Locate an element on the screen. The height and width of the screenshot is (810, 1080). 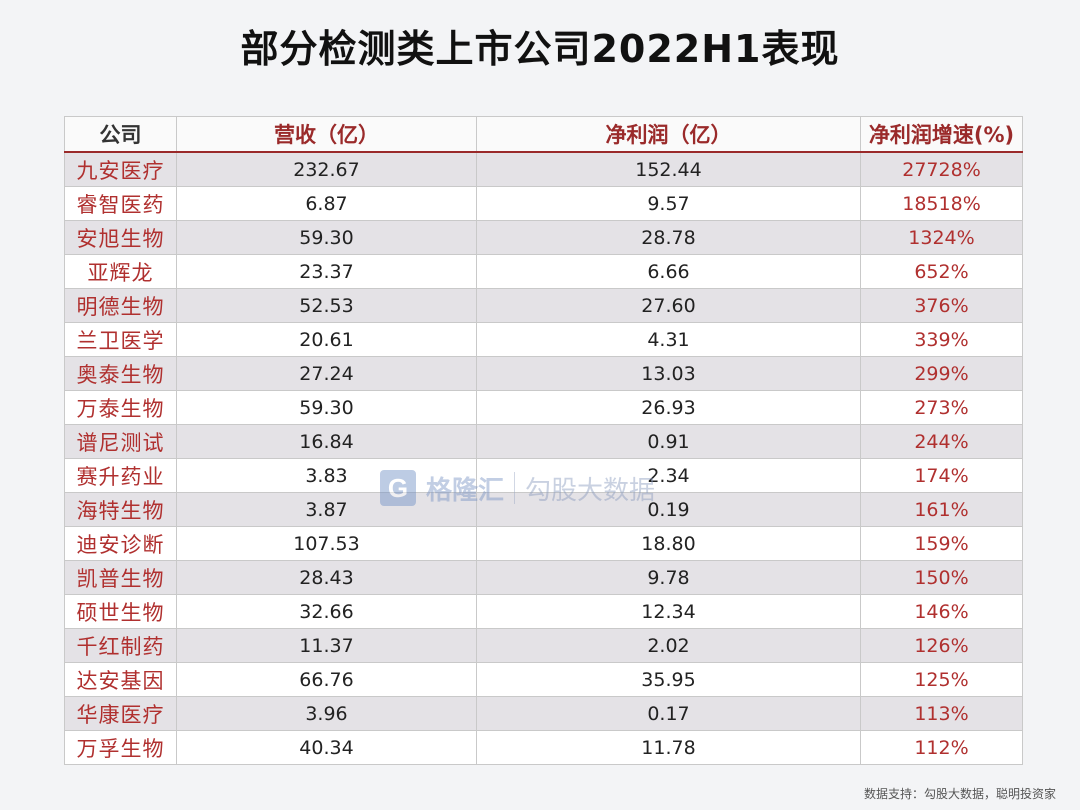
profit-cell: 0.19 is located at coordinates (668, 509).